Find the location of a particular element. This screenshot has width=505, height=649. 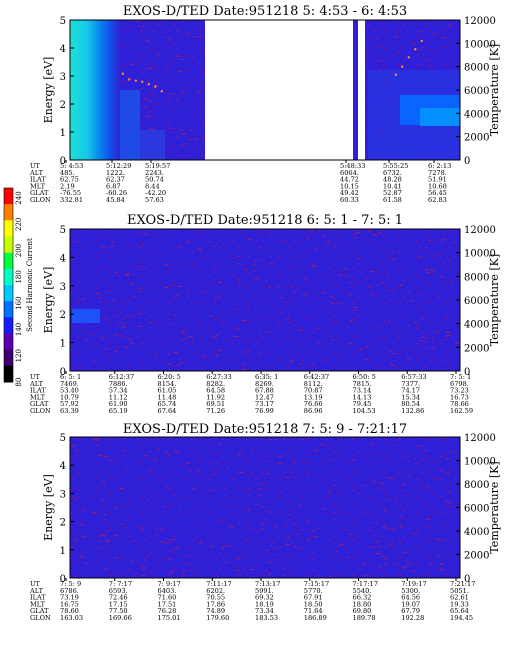

orbit-value: 6:50: 5 is located at coordinates (364, 377).